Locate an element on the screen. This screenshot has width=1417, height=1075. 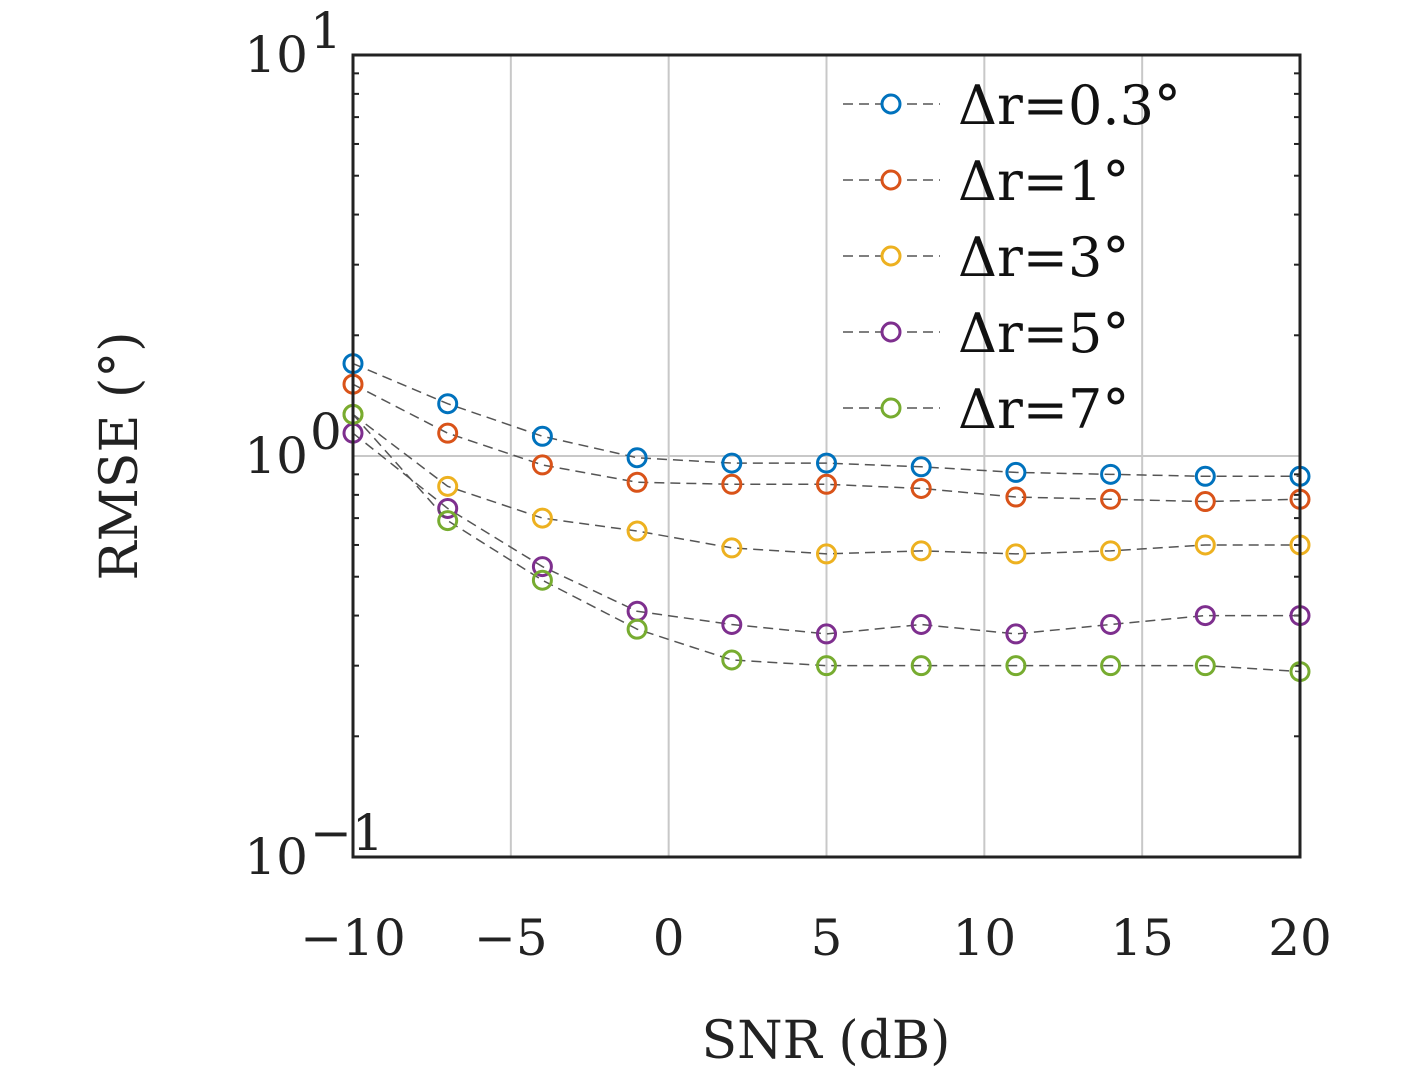
x-tick-label: 15 is located at coordinates (1142, 938).